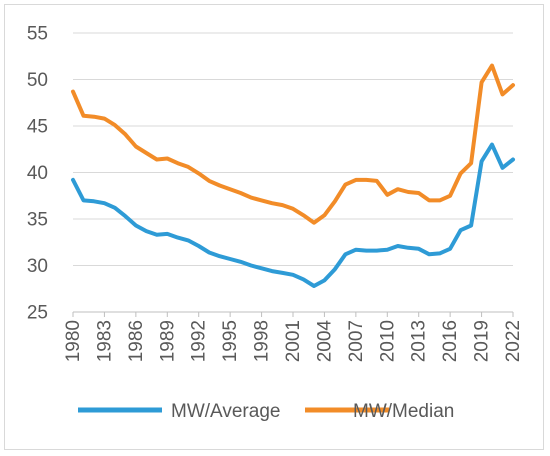 This screenshot has height=456, width=550. I want to click on y-tick-label: 40, so click(37, 173).